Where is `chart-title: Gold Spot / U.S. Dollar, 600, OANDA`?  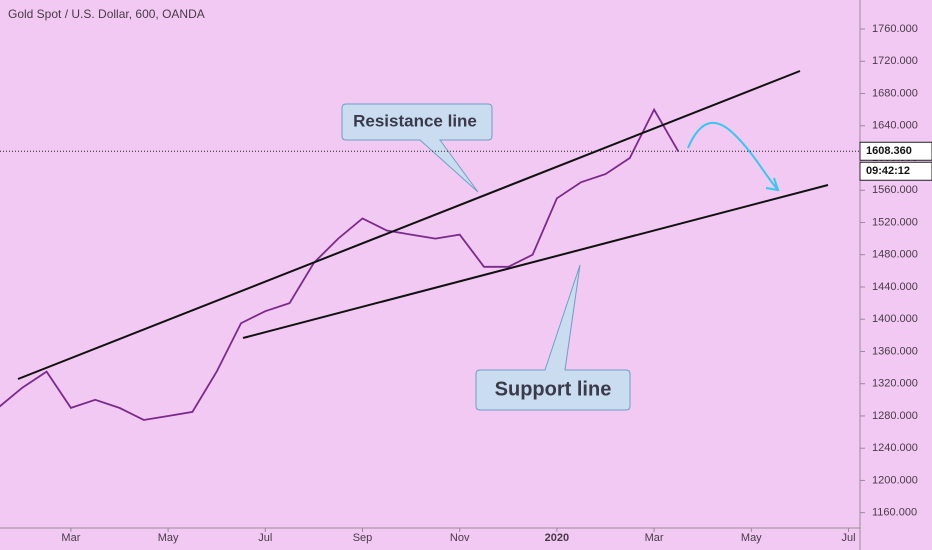
chart-title: Gold Spot / U.S. Dollar, 600, OANDA is located at coordinates (106, 14).